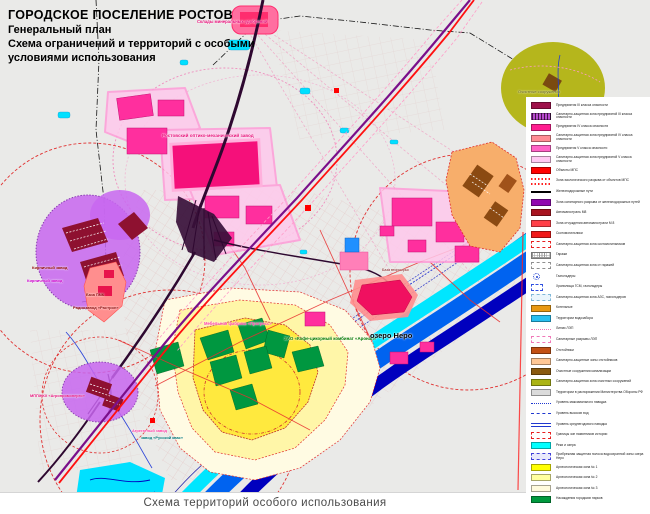 The width and height of the screenshot is (650, 514). I want to click on swatch-sewage-treatment, so click(541, 372).